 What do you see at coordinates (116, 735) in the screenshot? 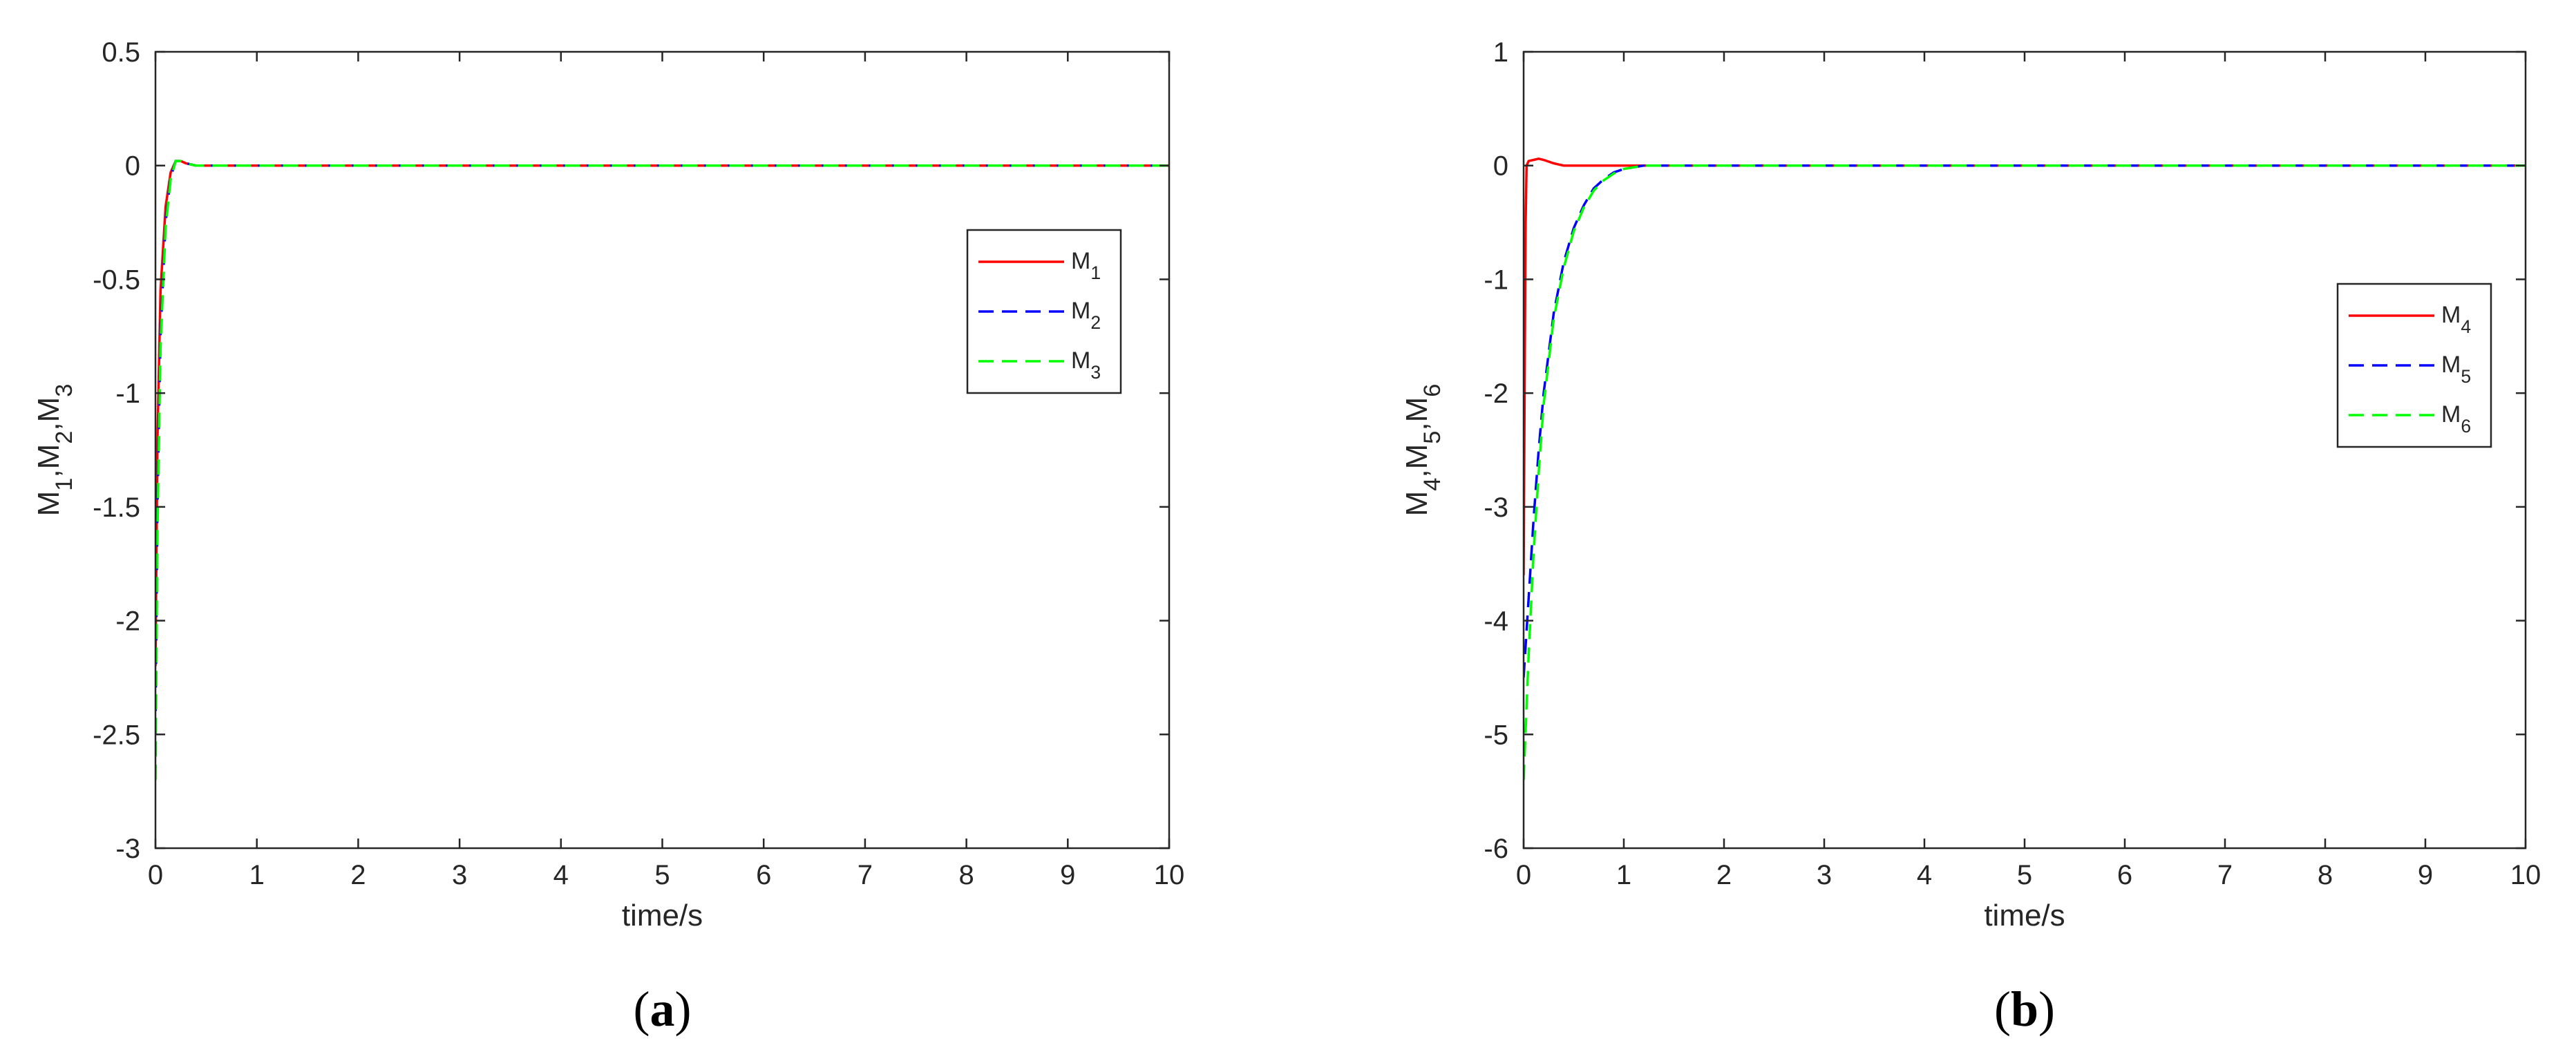
I see `y-tick-label: -2.5` at bounding box center [116, 735].